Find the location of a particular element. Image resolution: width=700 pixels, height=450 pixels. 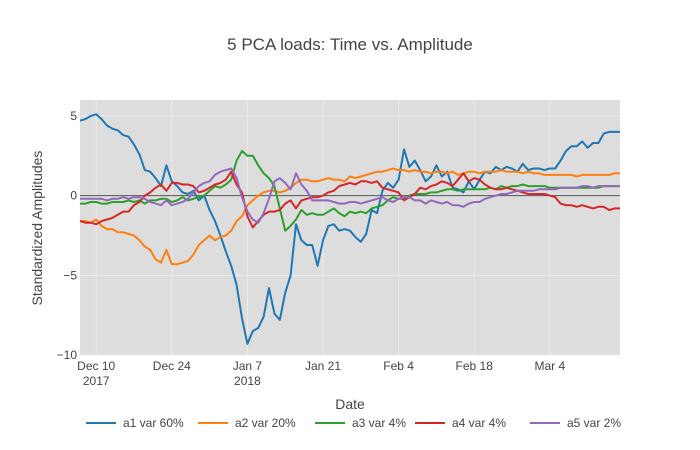

x-tick-label: Jan 7 is located at coordinates (248, 366).